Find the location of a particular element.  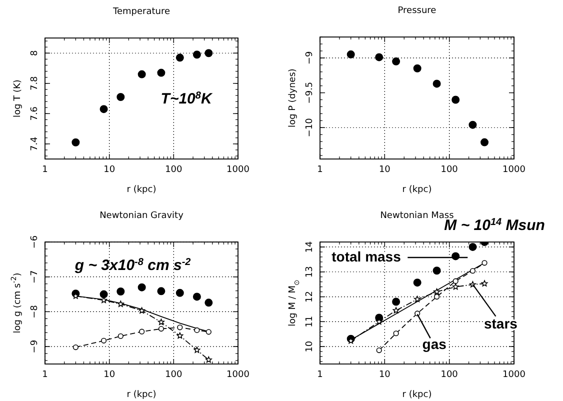

y-axis-title: log T (K) is located at coordinates (18, 99).